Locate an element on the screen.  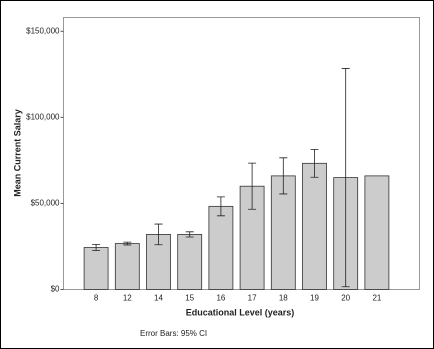
x-tick-label: 20 is located at coordinates (345, 298).